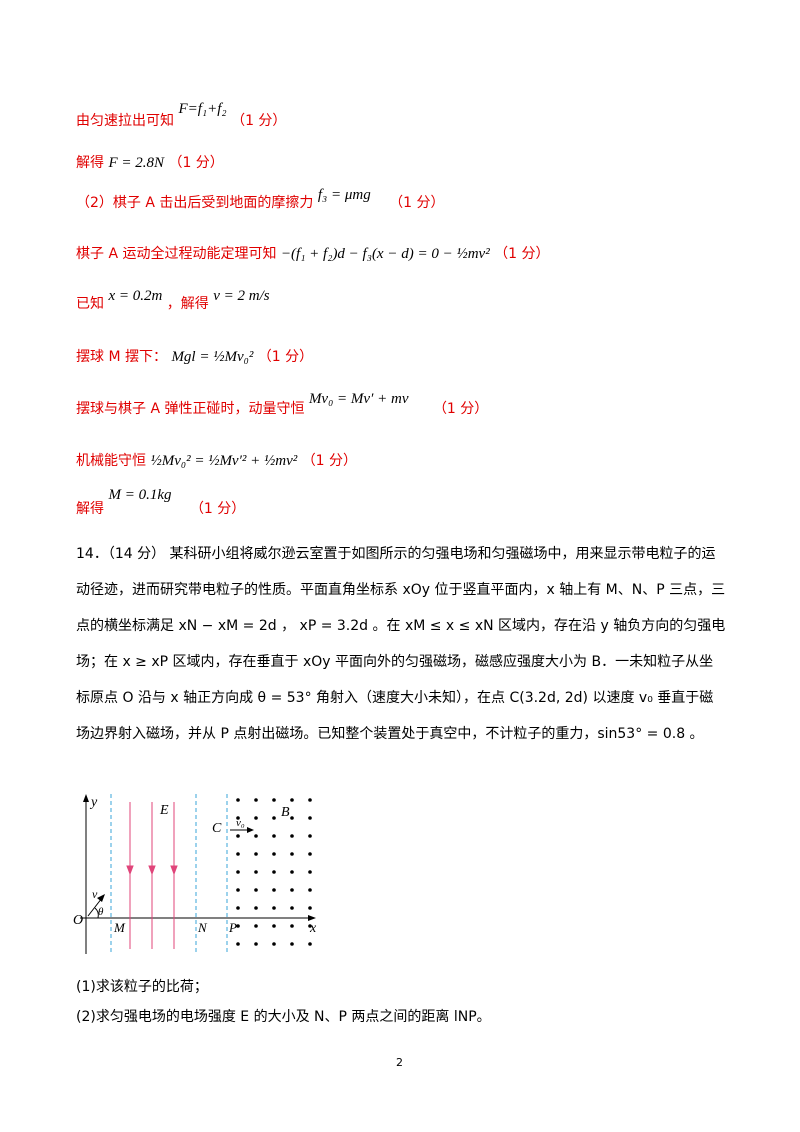 This screenshot has width=800, height=1132. Describe the element at coordinates (125, 121) in the screenshot. I see `solution-text: 由匀速拉出可知` at that location.